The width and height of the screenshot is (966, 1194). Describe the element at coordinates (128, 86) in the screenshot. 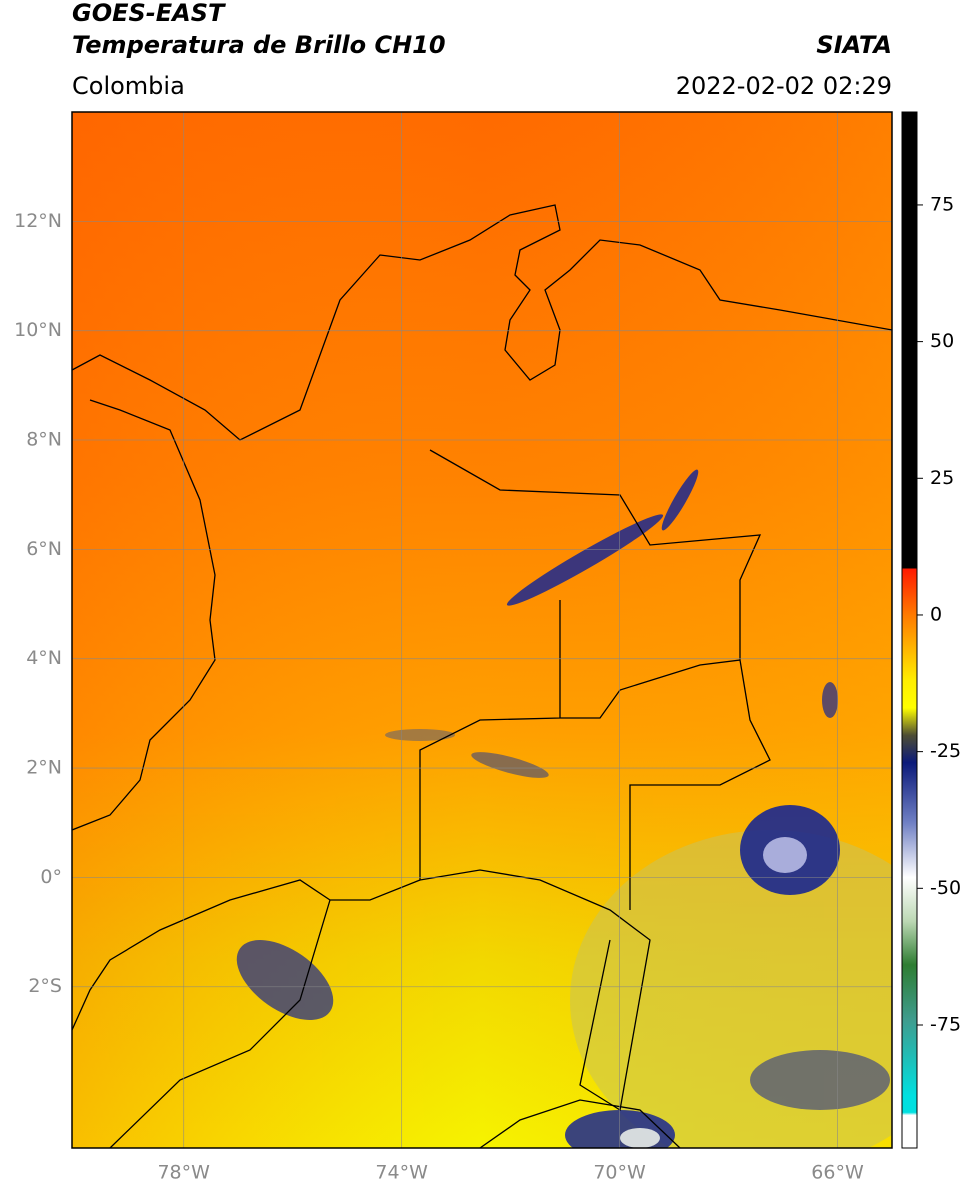

I see `region: Colombia` at that location.